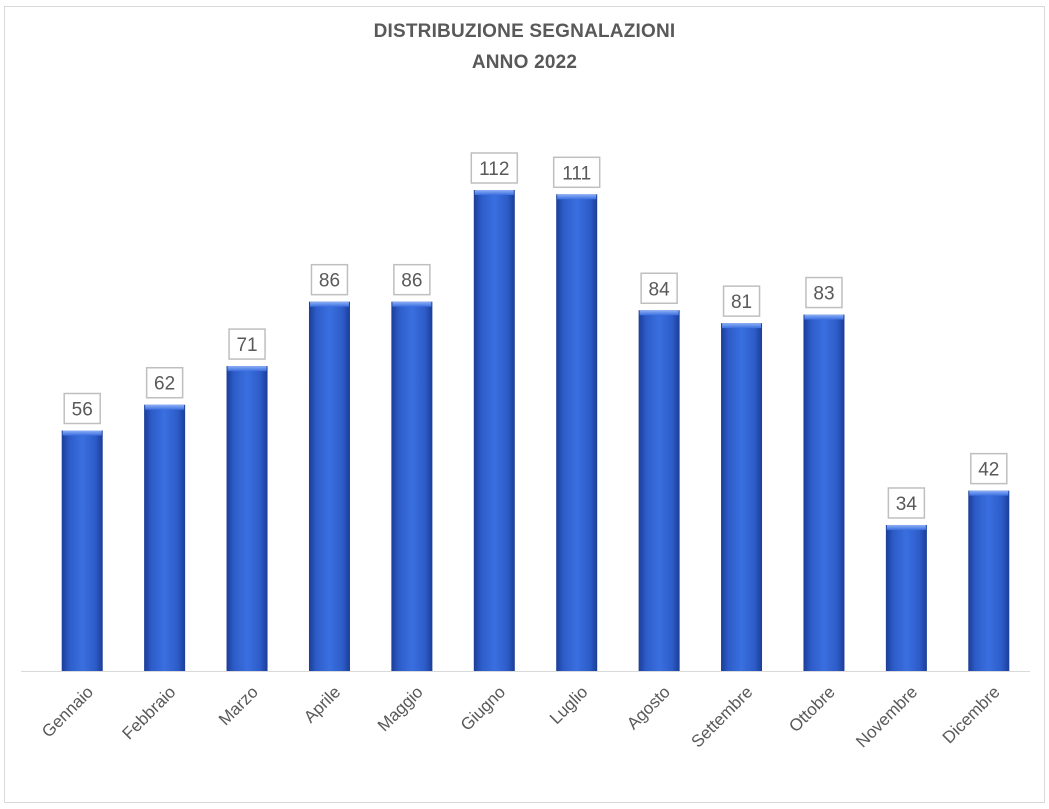  I want to click on data-label-box-giugno, so click(494, 168).